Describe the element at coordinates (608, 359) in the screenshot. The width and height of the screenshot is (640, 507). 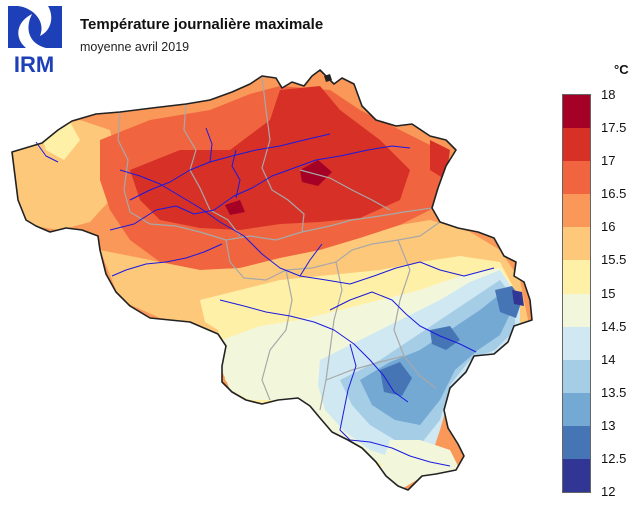
I see `legend-tick-label: 14` at that location.